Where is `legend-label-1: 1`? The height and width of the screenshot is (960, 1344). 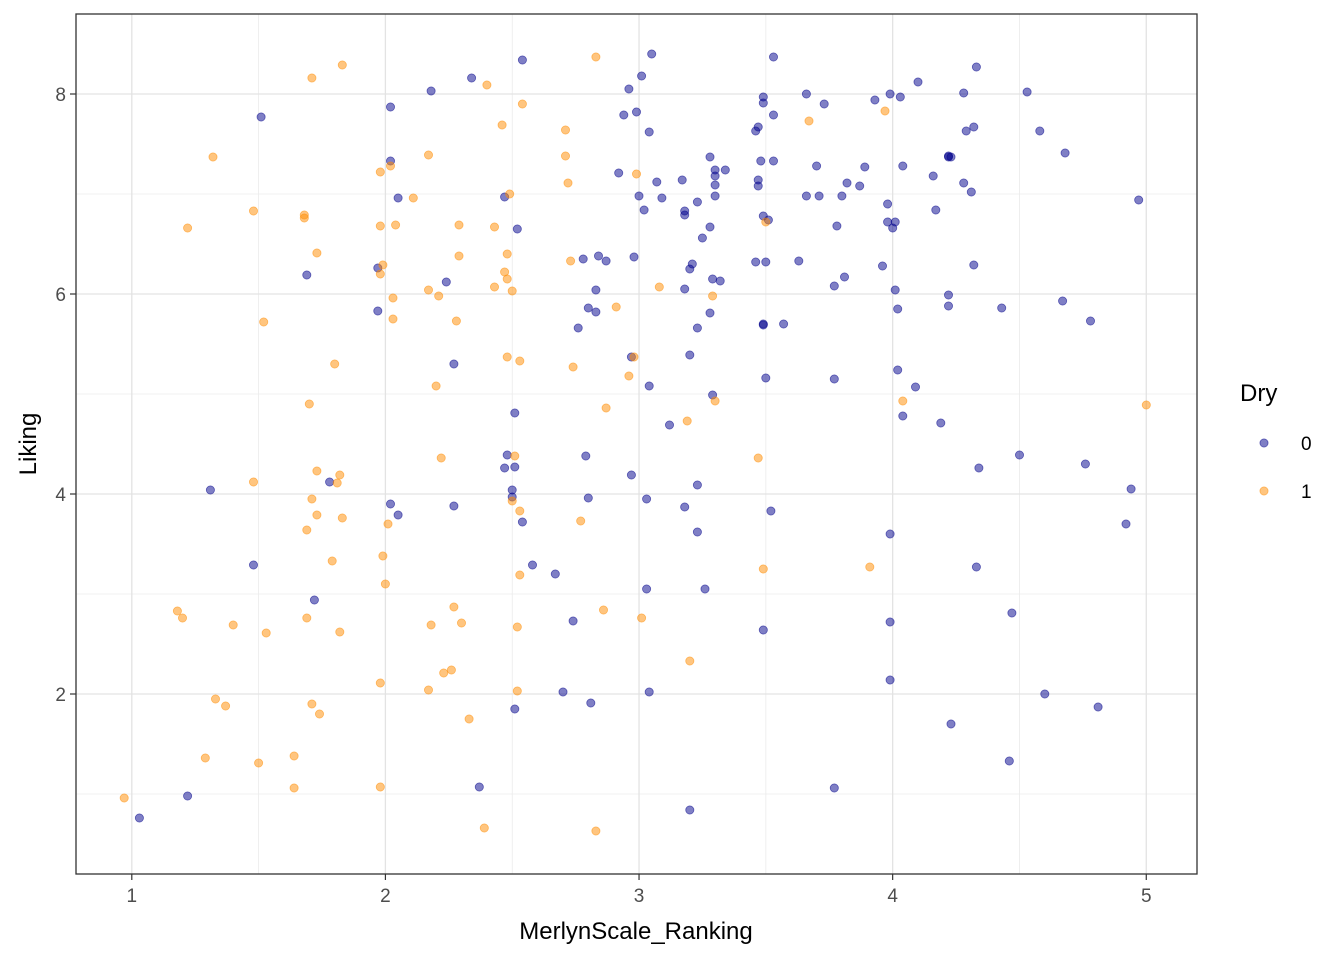
legend-label-1: 1 is located at coordinates (1306, 492).